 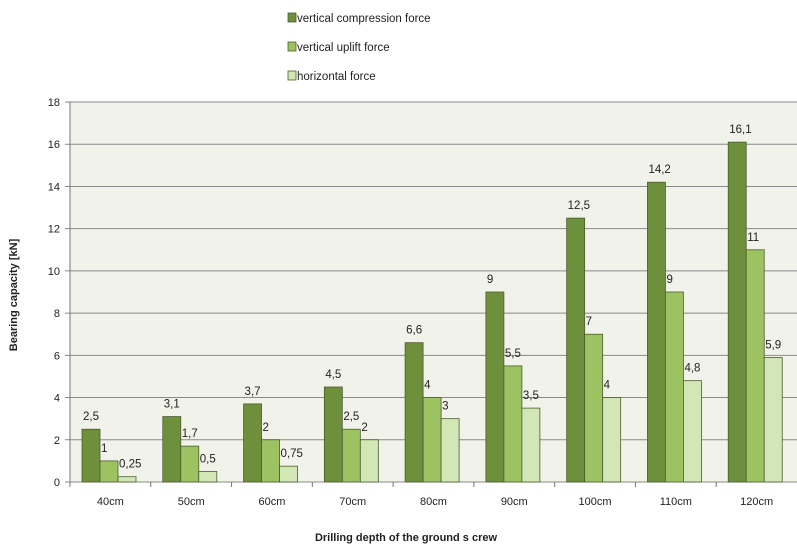 What do you see at coordinates (595, 502) in the screenshot?
I see `x-tick-label: 100cm` at bounding box center [595, 502].